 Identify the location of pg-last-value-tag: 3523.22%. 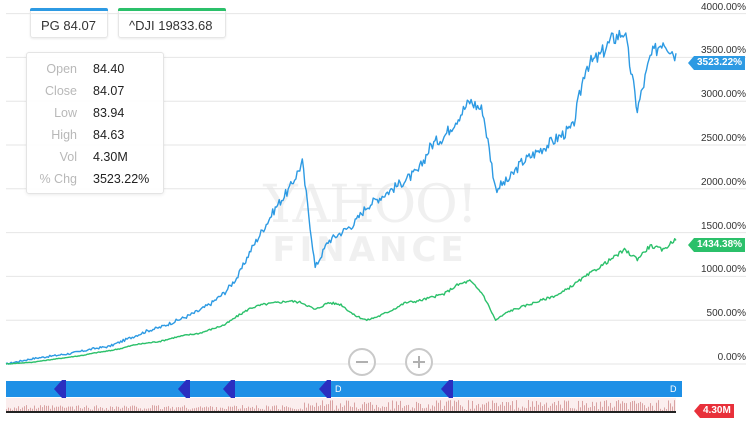
(720, 63).